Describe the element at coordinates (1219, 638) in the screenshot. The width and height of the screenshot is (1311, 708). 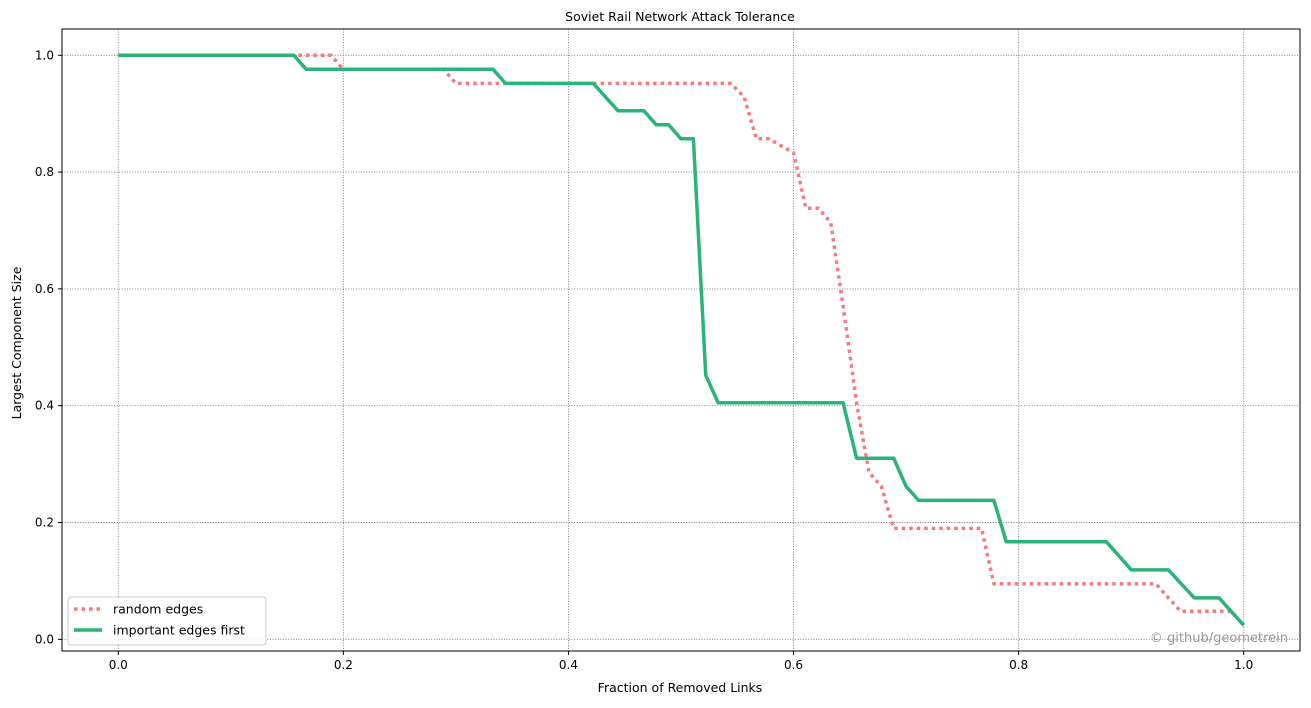
I see `watermark: © github/geometrein` at that location.